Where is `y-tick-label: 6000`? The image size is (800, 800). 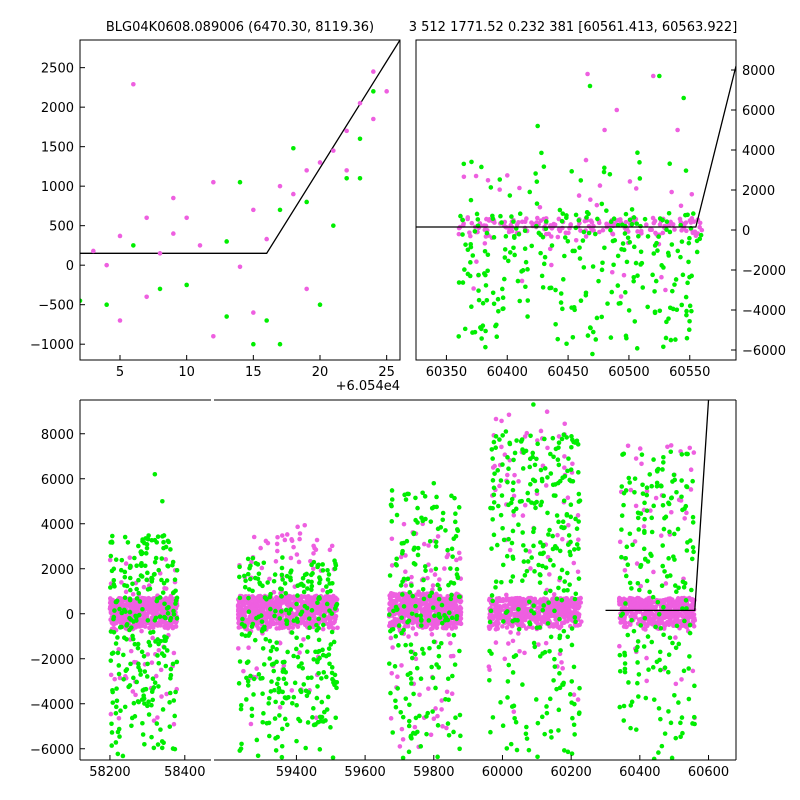
y-tick-label: 6000 is located at coordinates (57, 480).